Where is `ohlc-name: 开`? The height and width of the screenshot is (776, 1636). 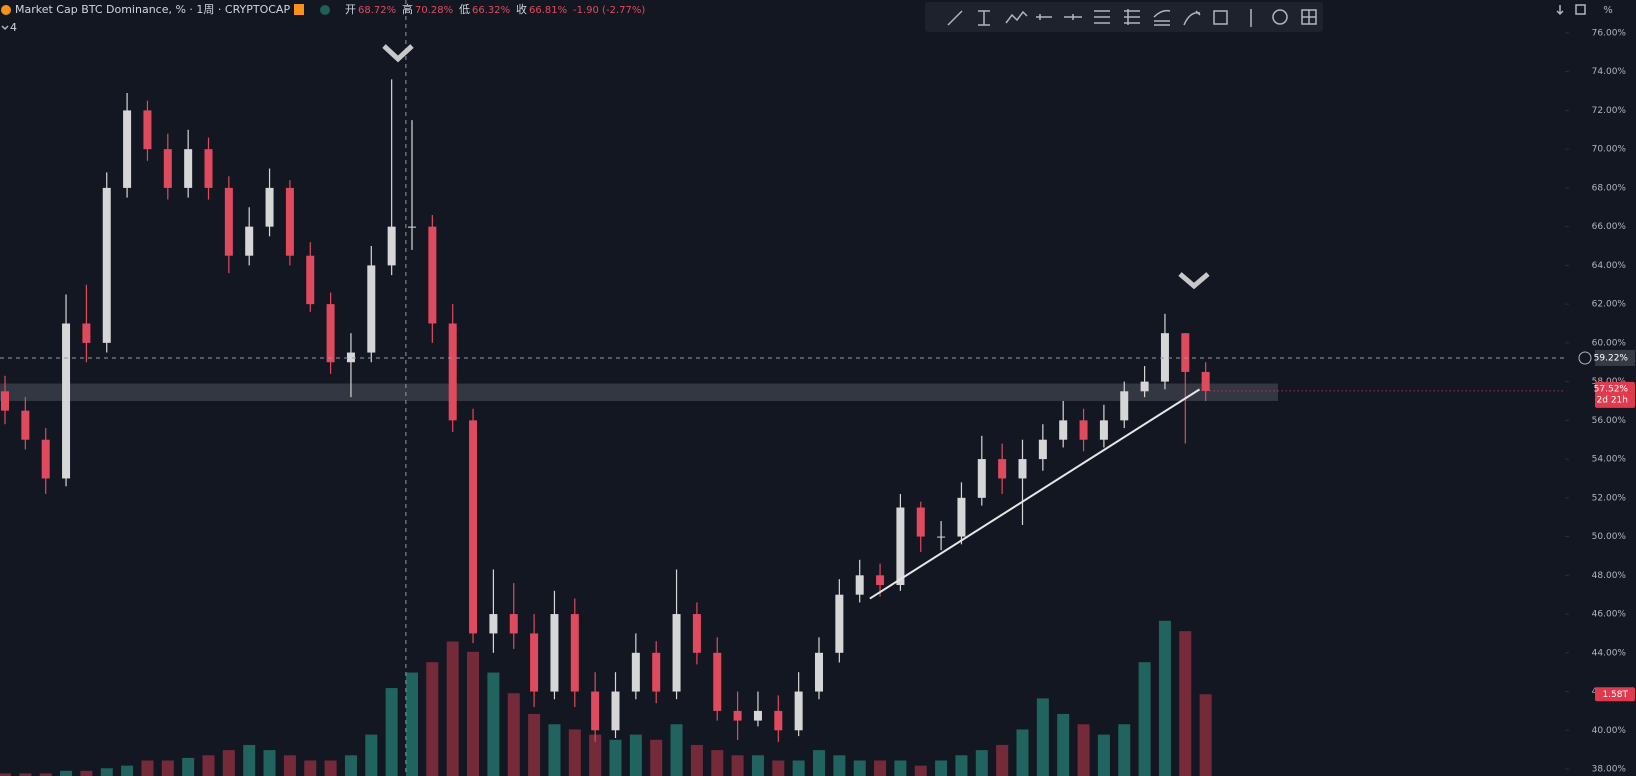 ohlc-name: 开 is located at coordinates (350, 9).